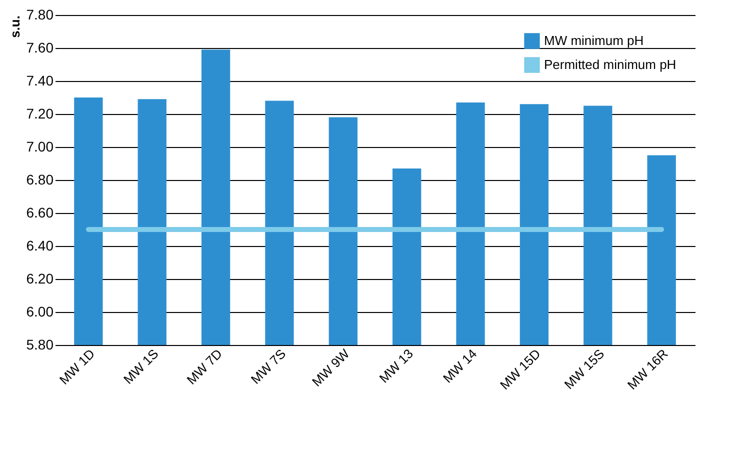 The image size is (731, 457). I want to click on legend-label: MW minimum pH, so click(594, 40).